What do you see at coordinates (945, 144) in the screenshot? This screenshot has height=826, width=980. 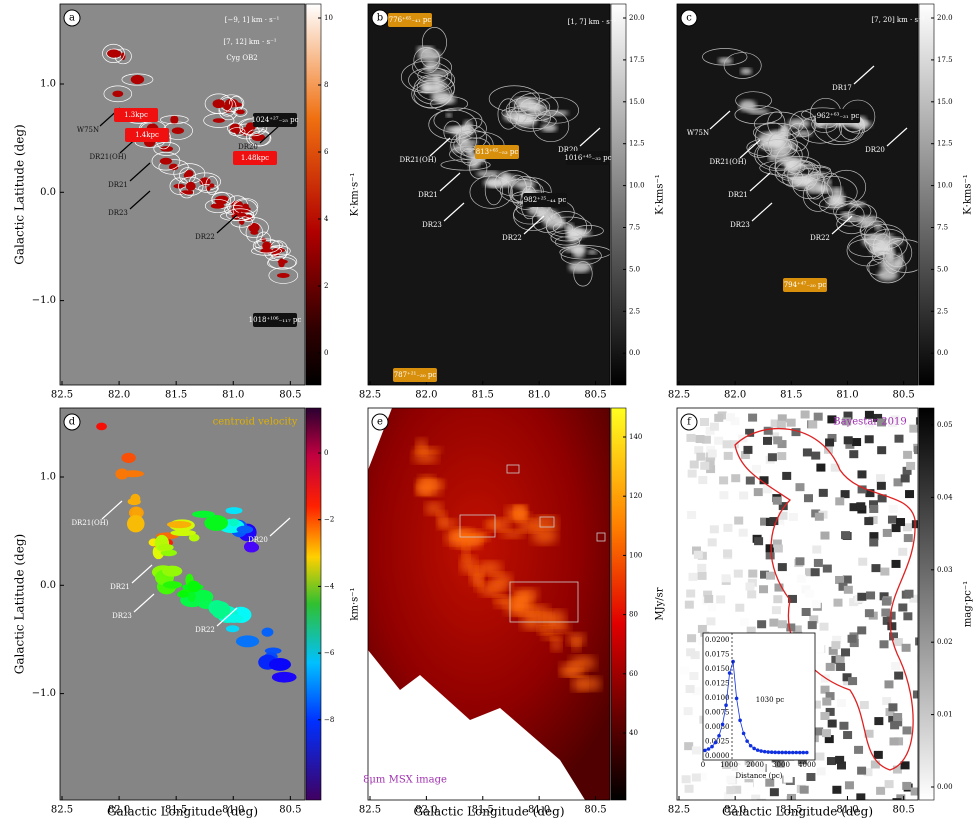 I see `colorbar-tick-label: 12.5` at bounding box center [945, 144].